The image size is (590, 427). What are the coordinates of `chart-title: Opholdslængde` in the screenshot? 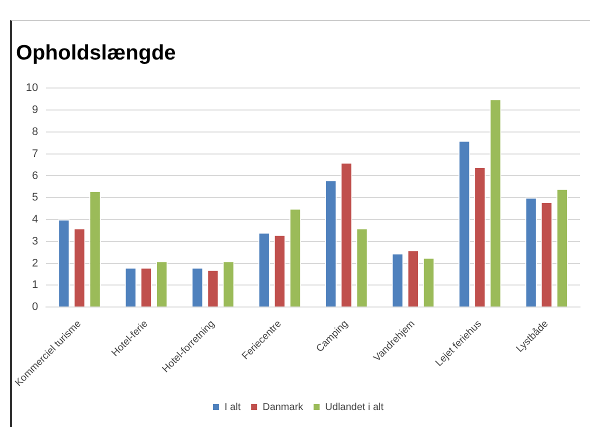 It's located at (96, 52).